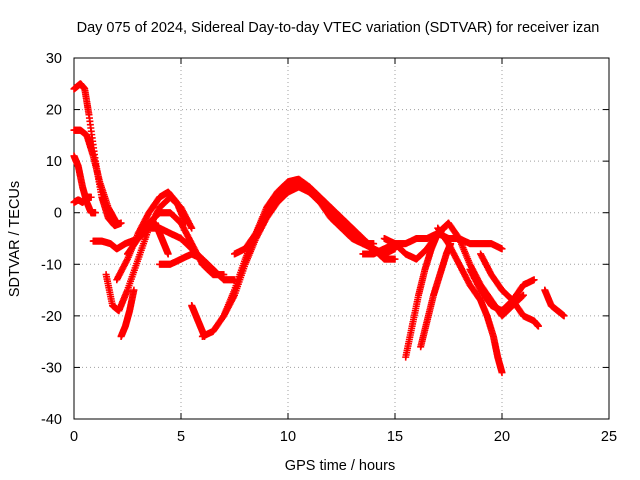 The width and height of the screenshot is (640, 480). What do you see at coordinates (54, 162) in the screenshot?
I see `y-tick-label: 10` at bounding box center [54, 162].